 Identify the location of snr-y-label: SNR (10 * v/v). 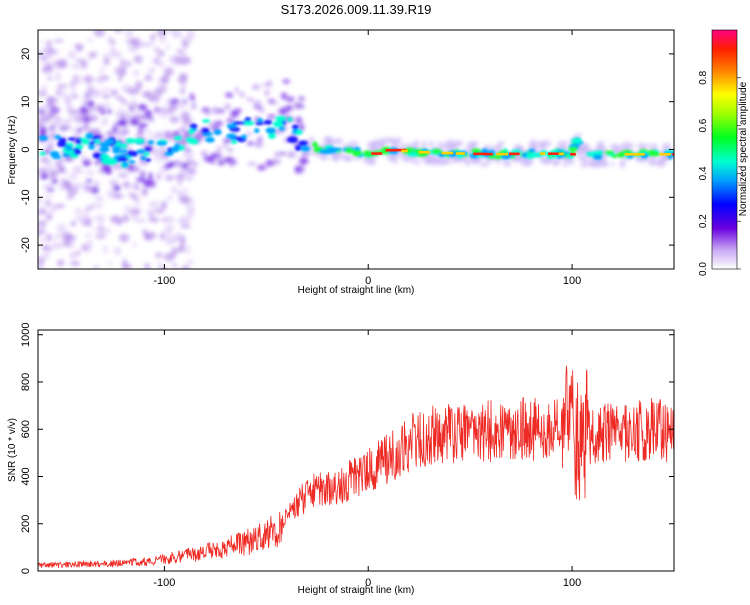
(12, 450).